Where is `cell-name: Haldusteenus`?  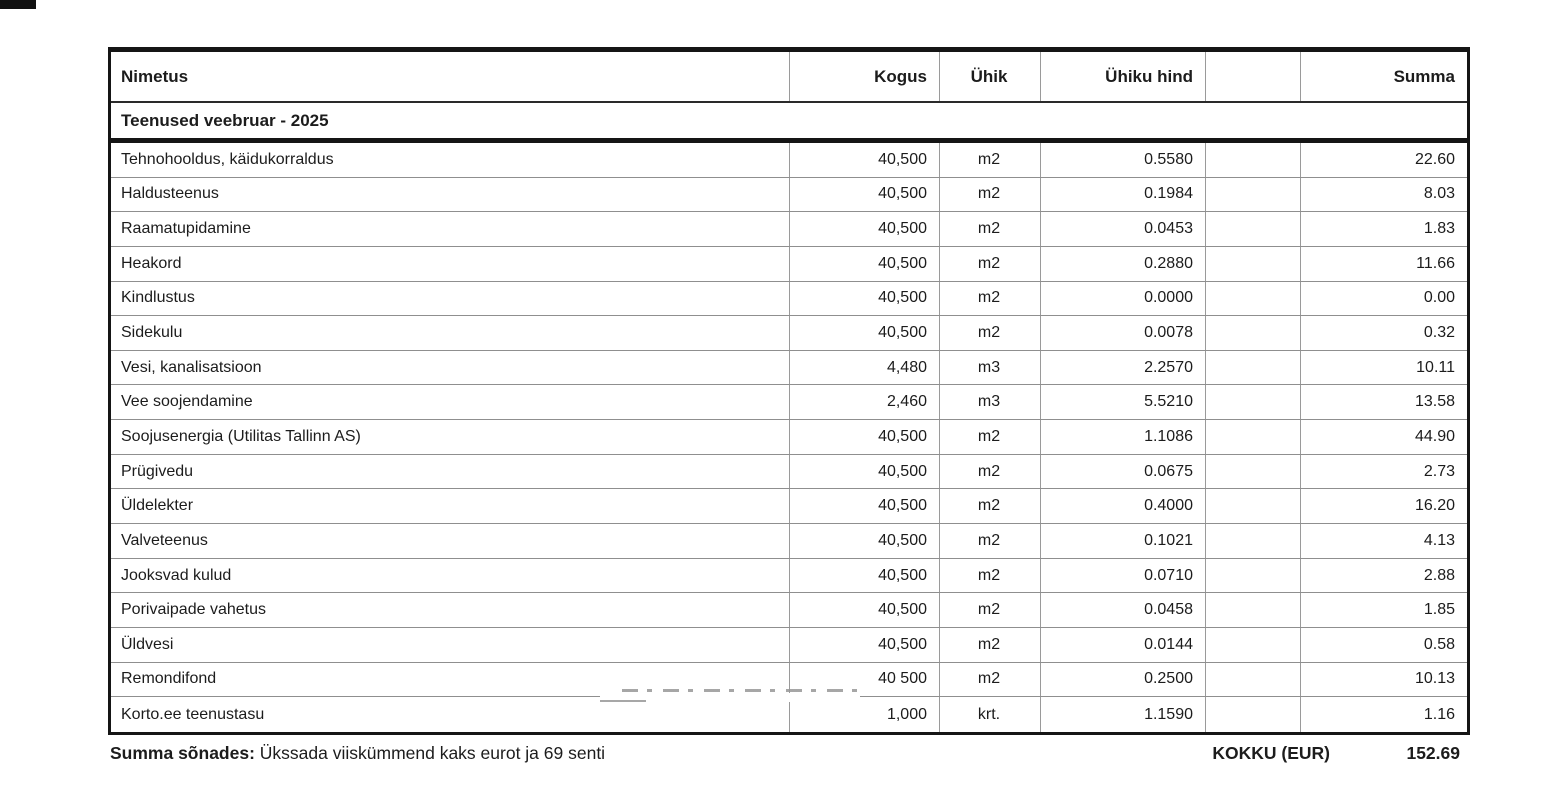 cell-name: Haldusteenus is located at coordinates (450, 194).